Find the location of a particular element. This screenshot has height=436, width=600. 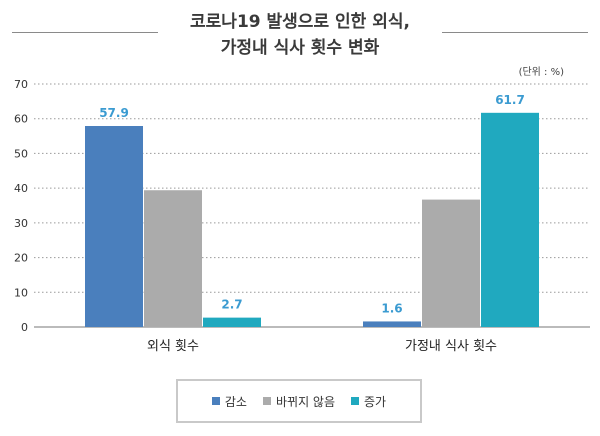

y-tick-label: 60 is located at coordinates (21, 119).